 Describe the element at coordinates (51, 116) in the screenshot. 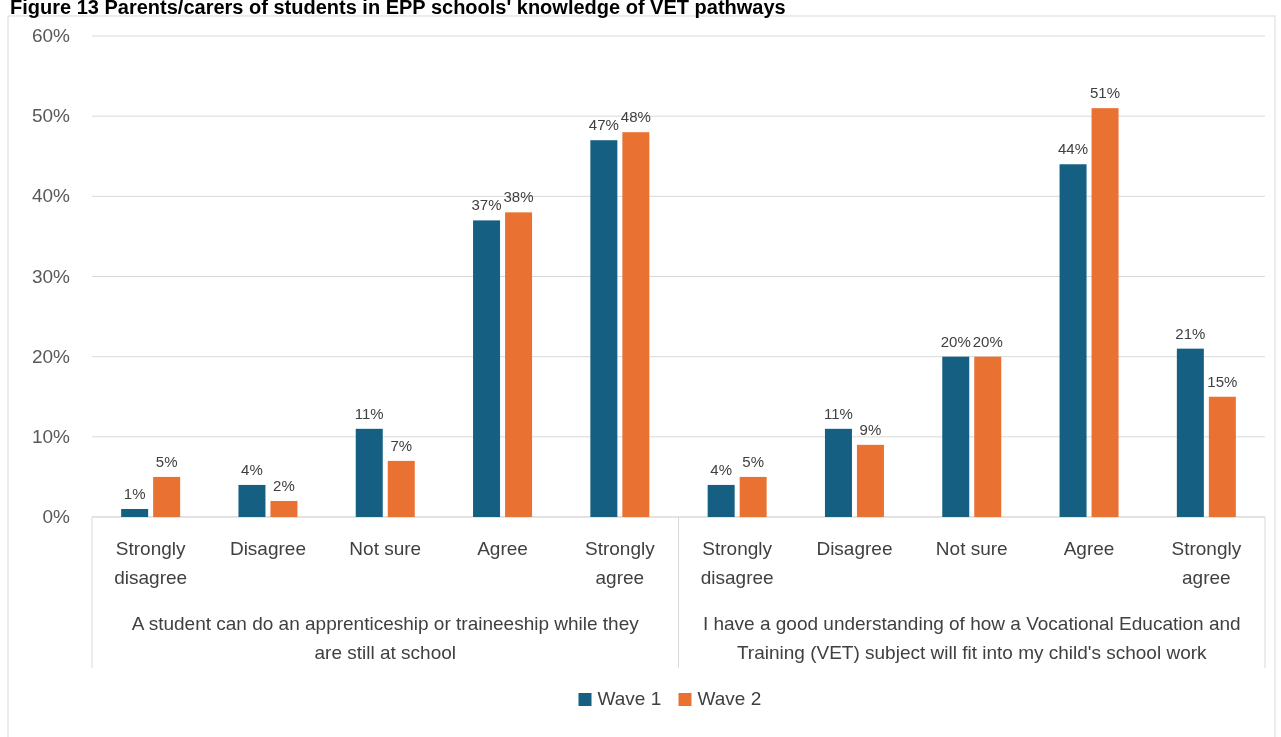

I see `y-tick-label: 50%` at that location.